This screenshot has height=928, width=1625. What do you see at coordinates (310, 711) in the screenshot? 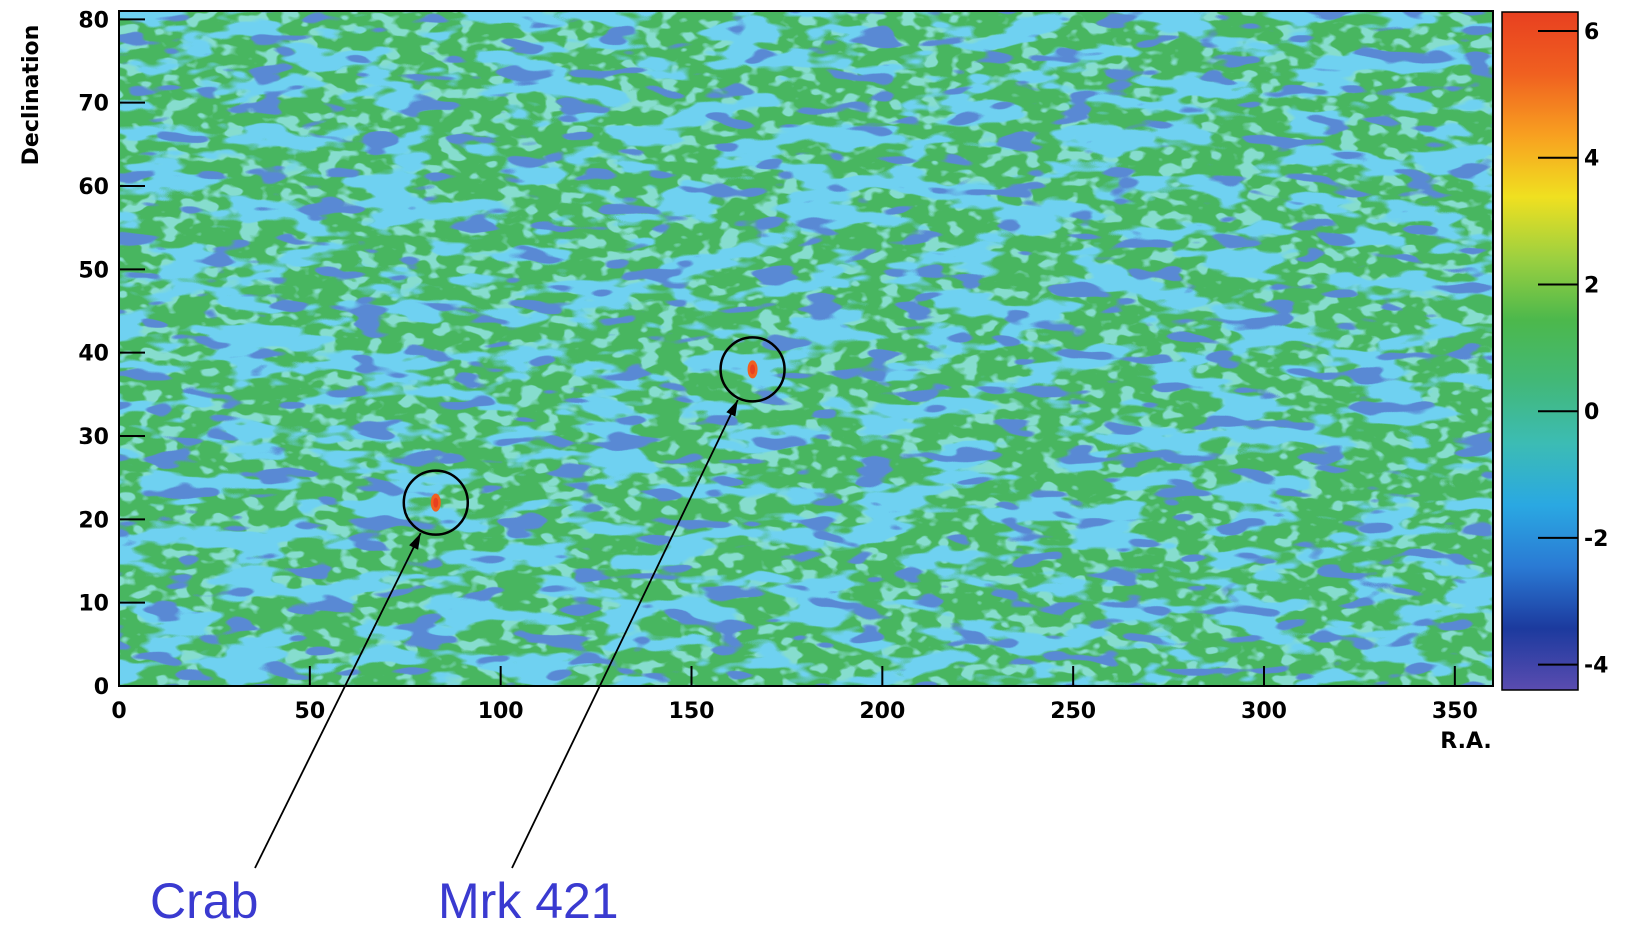
I see `x-tick-label: 50` at bounding box center [310, 711].